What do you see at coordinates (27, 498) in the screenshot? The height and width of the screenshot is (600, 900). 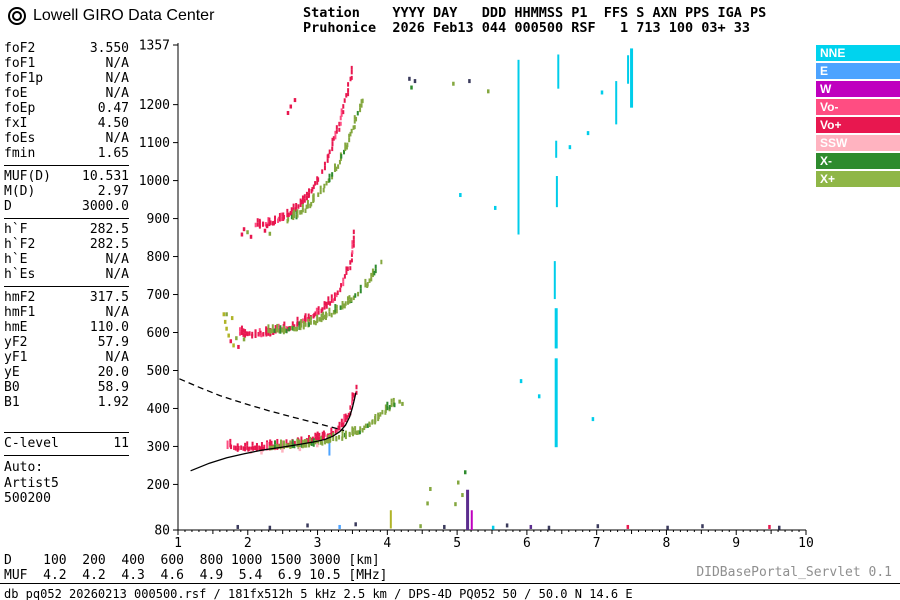 I see `auto-line: 500200` at bounding box center [27, 498].